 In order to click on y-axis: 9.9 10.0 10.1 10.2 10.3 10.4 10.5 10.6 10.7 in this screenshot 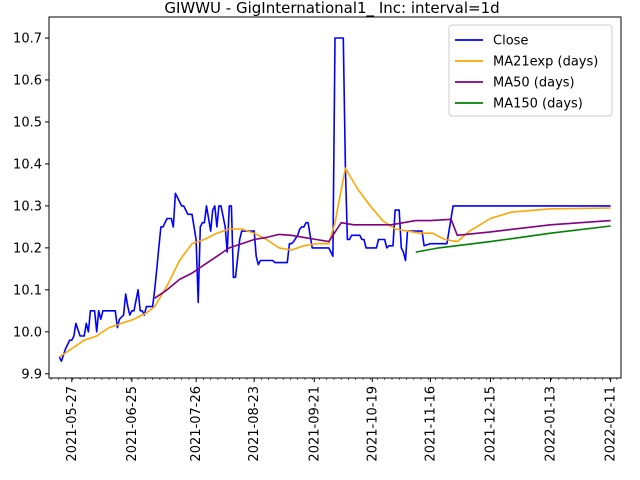, I will do `click(31, 206)`.